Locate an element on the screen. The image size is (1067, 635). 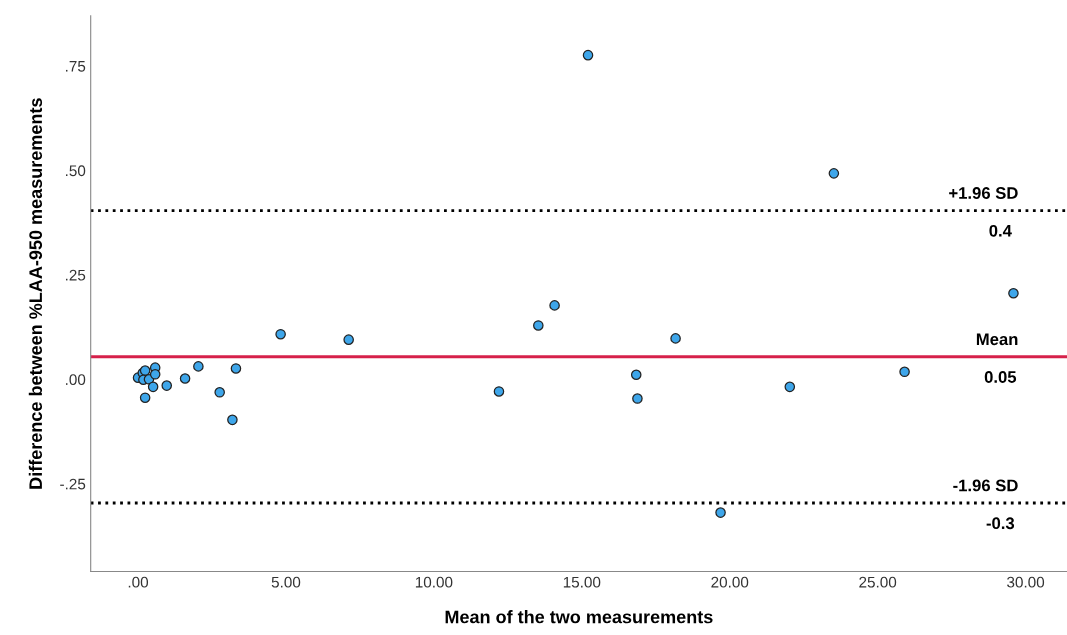
y-axis-title: Difference between %LAA-950 measurements is located at coordinates (35, 293).